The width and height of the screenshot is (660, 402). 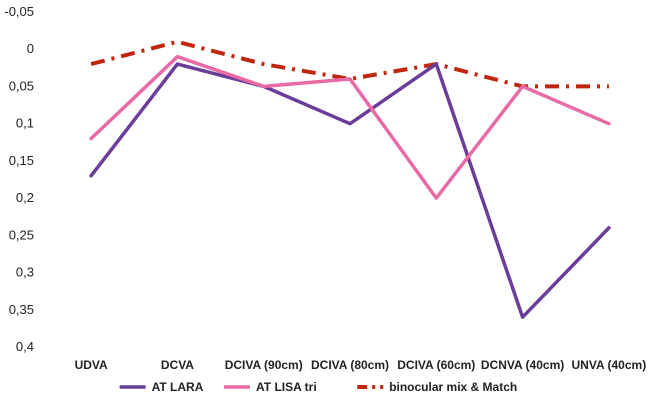 I want to click on y-tick-label: 0,1, so click(x=25, y=123).